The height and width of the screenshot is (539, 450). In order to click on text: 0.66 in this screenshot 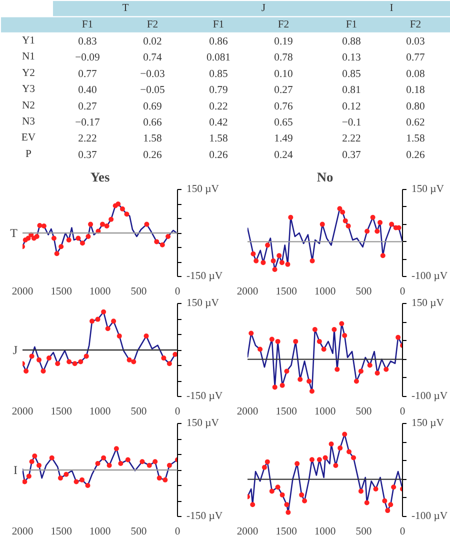, I will do `click(152, 123)`.